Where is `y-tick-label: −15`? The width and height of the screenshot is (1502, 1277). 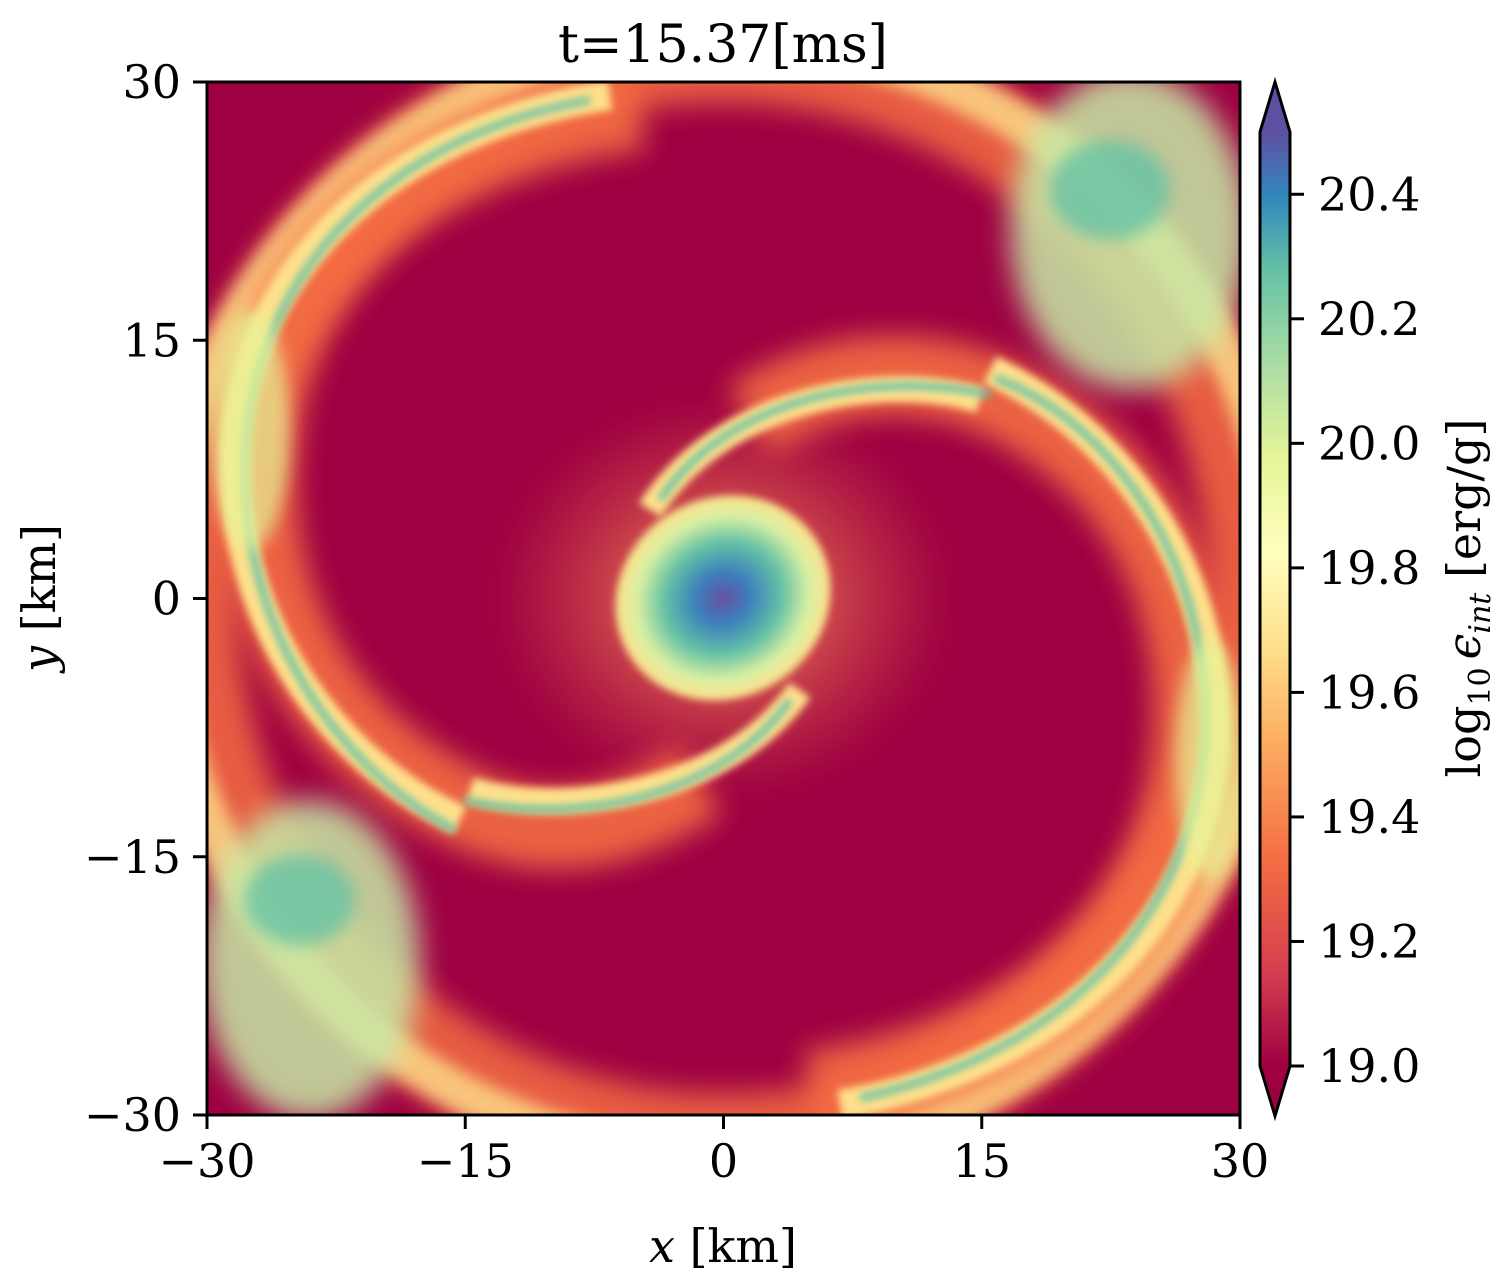
y-tick-label: −15 is located at coordinates (132, 857).